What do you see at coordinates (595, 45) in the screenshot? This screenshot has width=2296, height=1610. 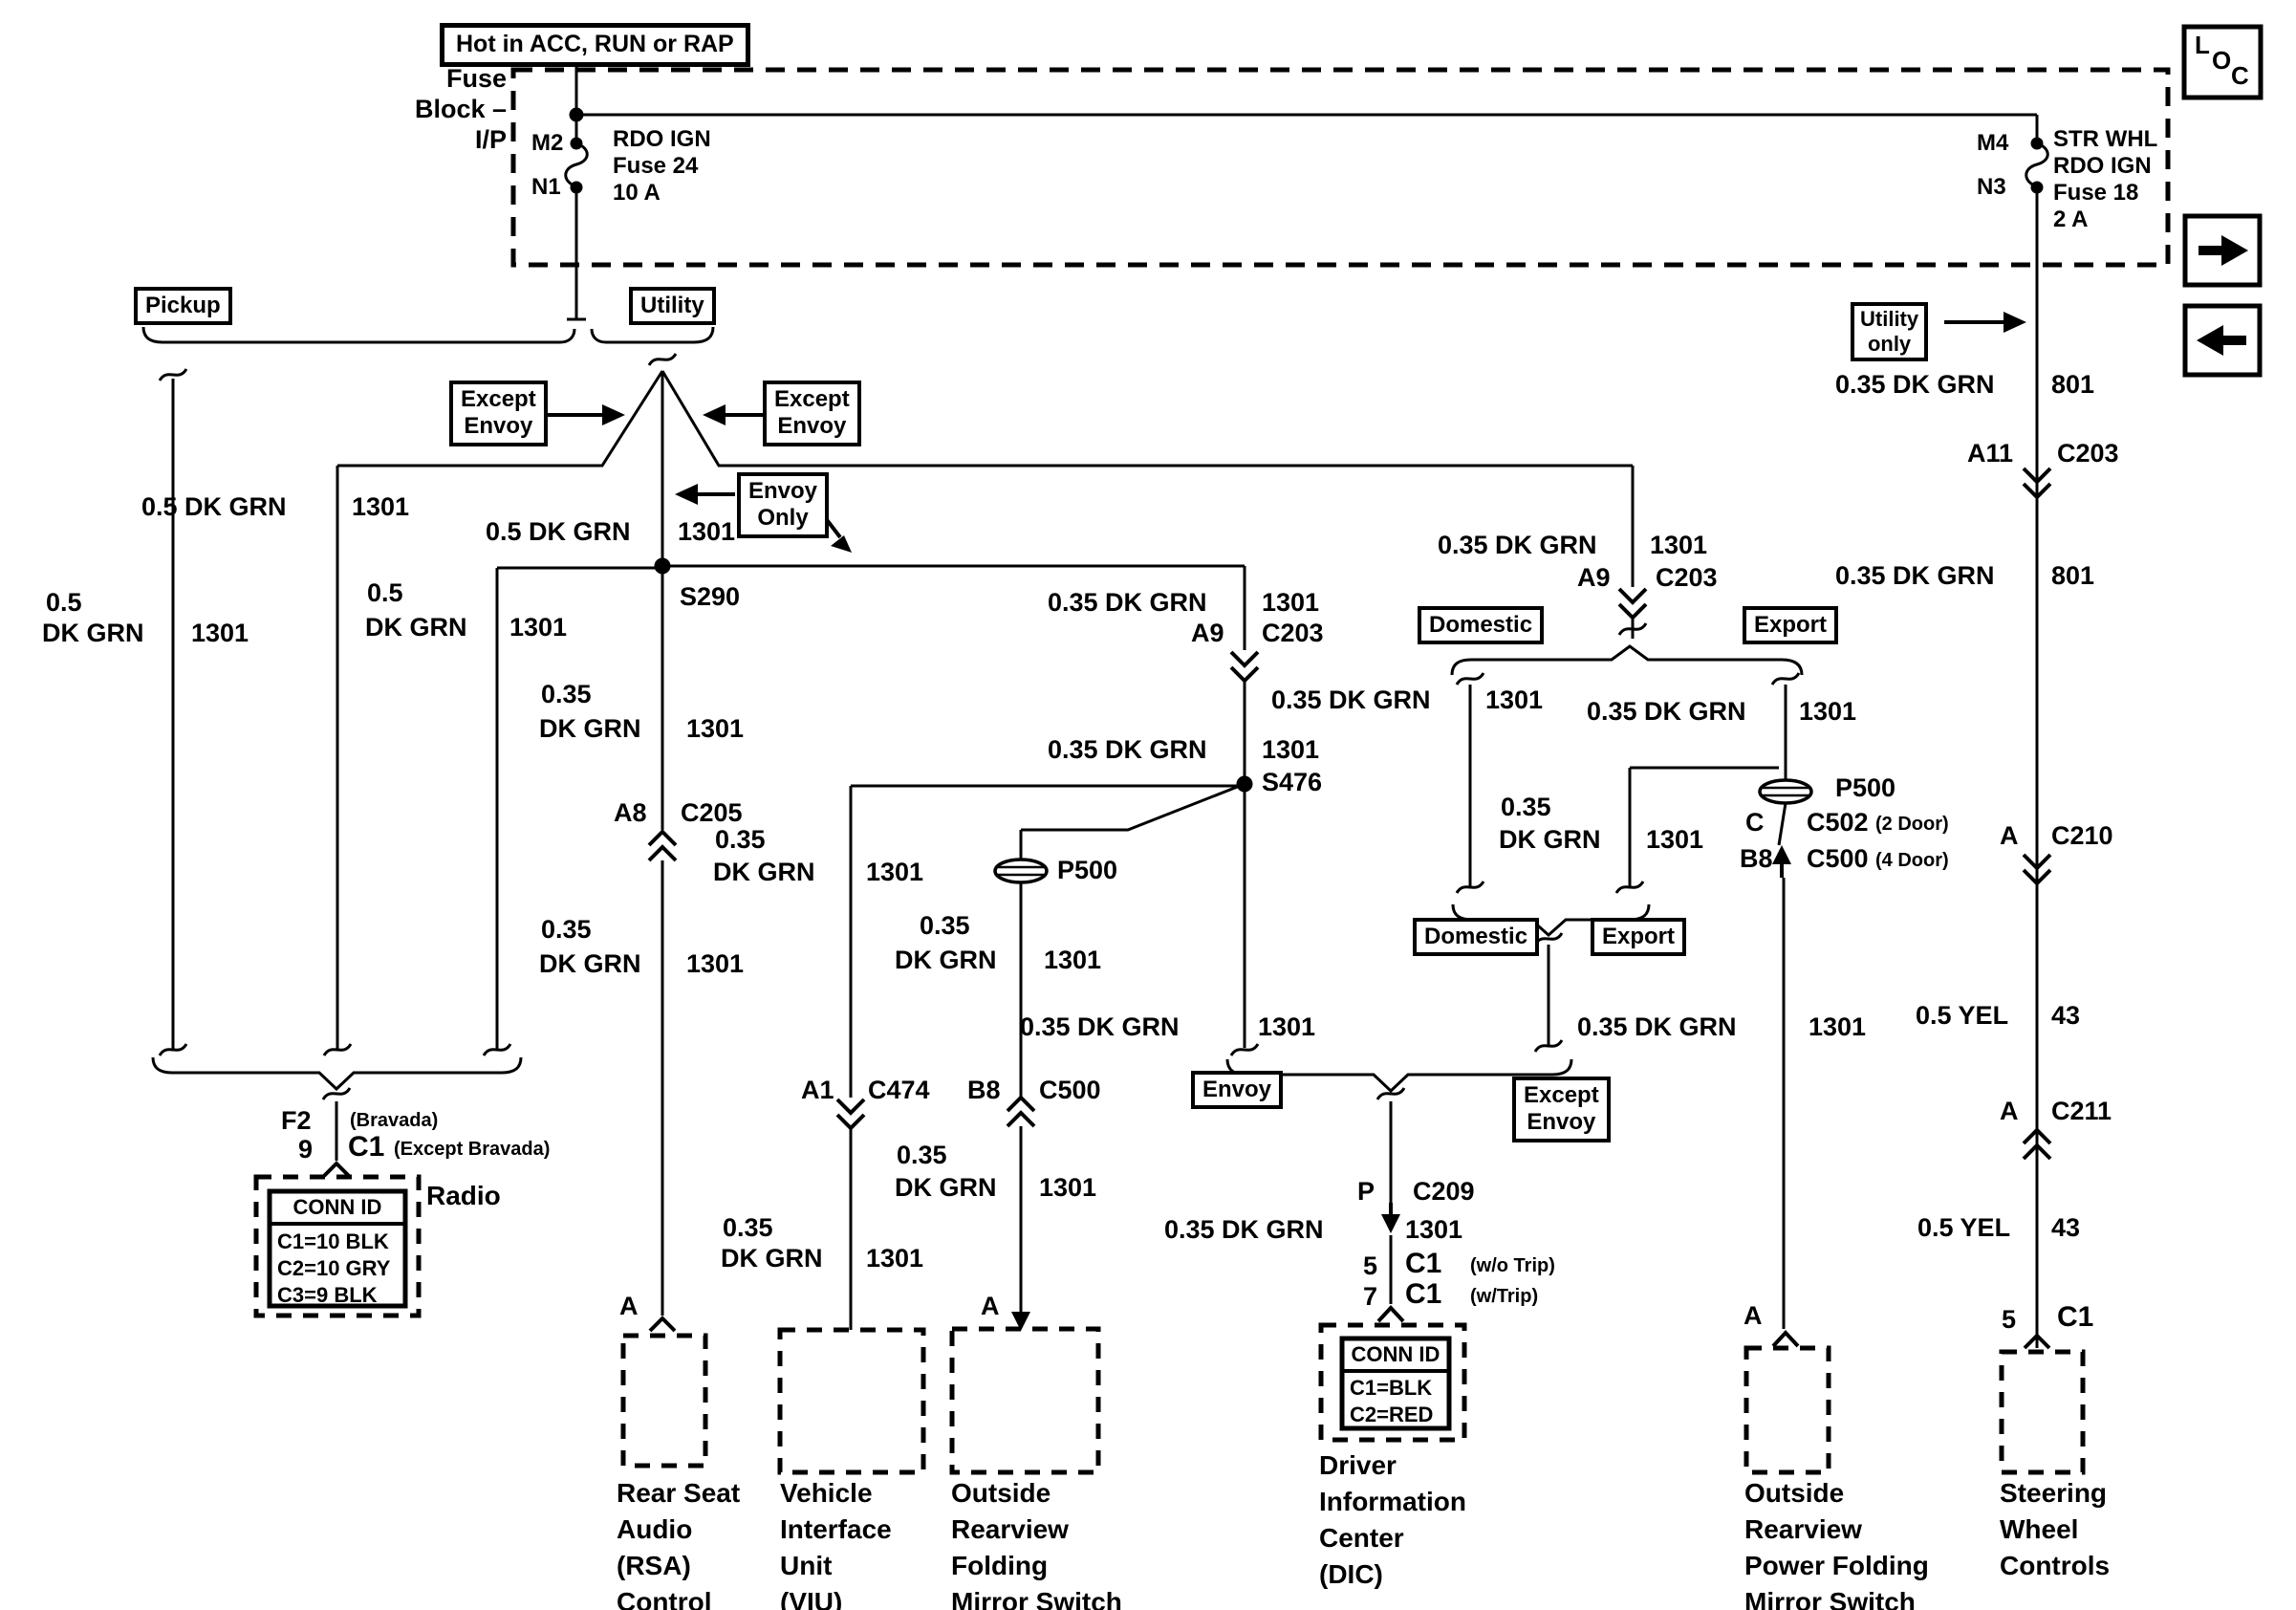 I see `power-source-banner: Hot in ACC, RUN or RAP` at bounding box center [595, 45].